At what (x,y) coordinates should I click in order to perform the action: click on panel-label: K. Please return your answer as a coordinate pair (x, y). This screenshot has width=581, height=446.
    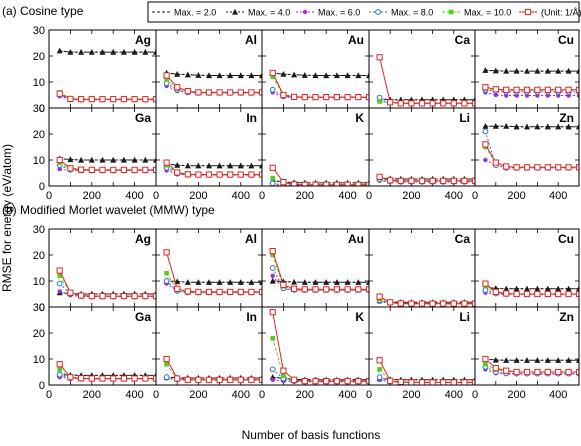
    Looking at the image, I should click on (359, 317).